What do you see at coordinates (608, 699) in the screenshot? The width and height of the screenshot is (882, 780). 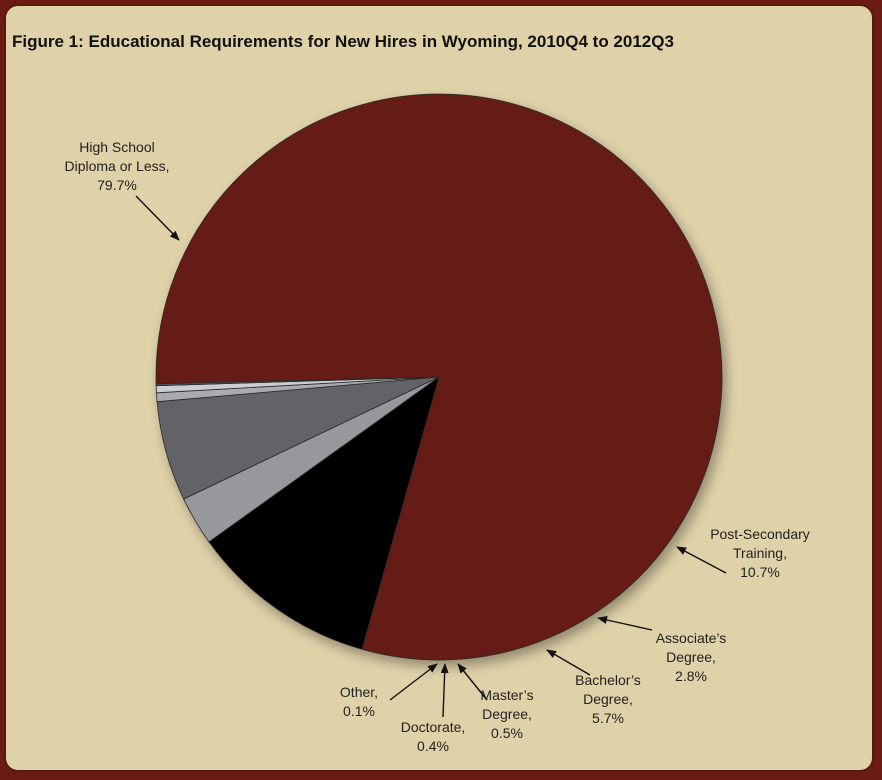 I see `label-bachelors: Bachelor’s Degree, 5.7%` at bounding box center [608, 699].